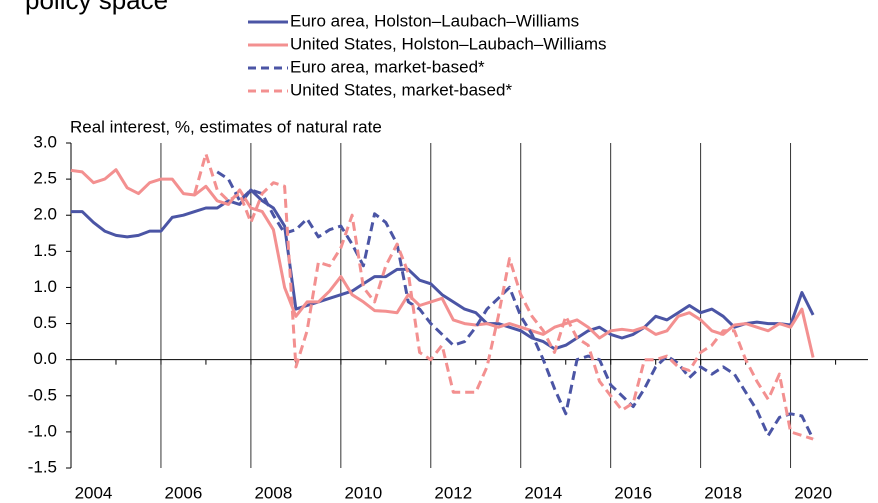 This screenshot has height=503, width=878. I want to click on y-tick-label: -1.5, so click(42, 466).